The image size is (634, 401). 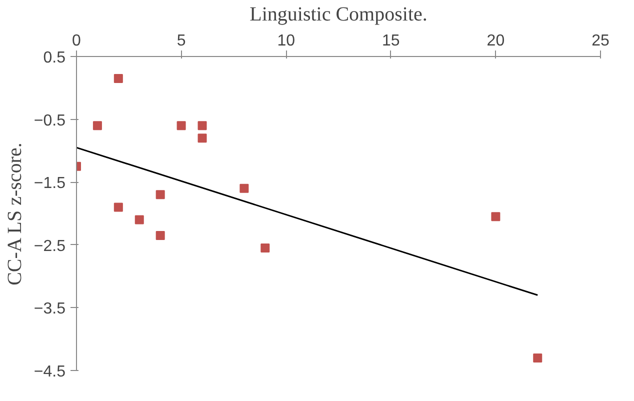 What do you see at coordinates (601, 41) in the screenshot?
I see `x-tick-label: 25` at bounding box center [601, 41].